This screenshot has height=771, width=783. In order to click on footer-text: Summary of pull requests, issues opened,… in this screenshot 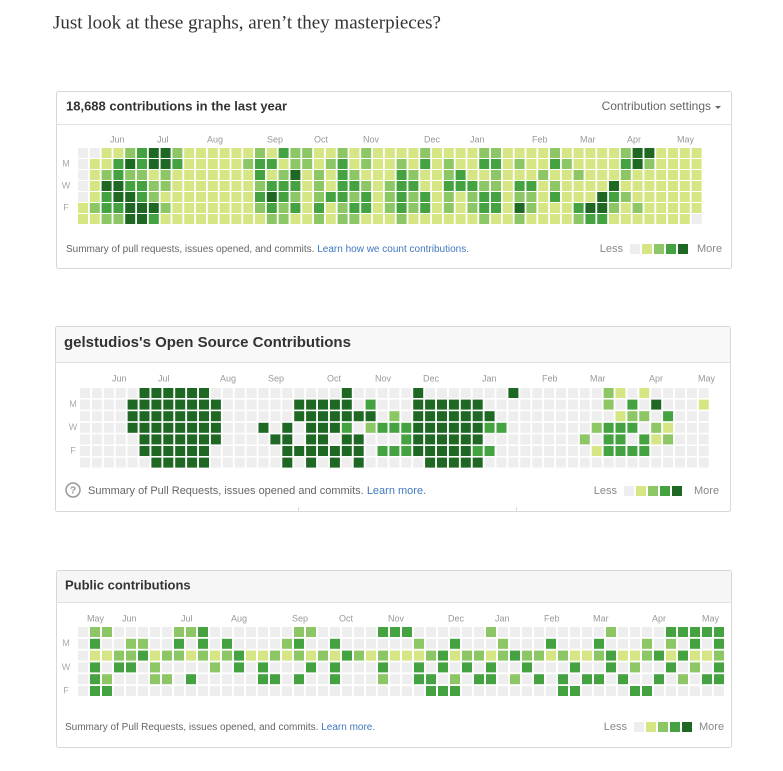, I will do `click(267, 249)`.